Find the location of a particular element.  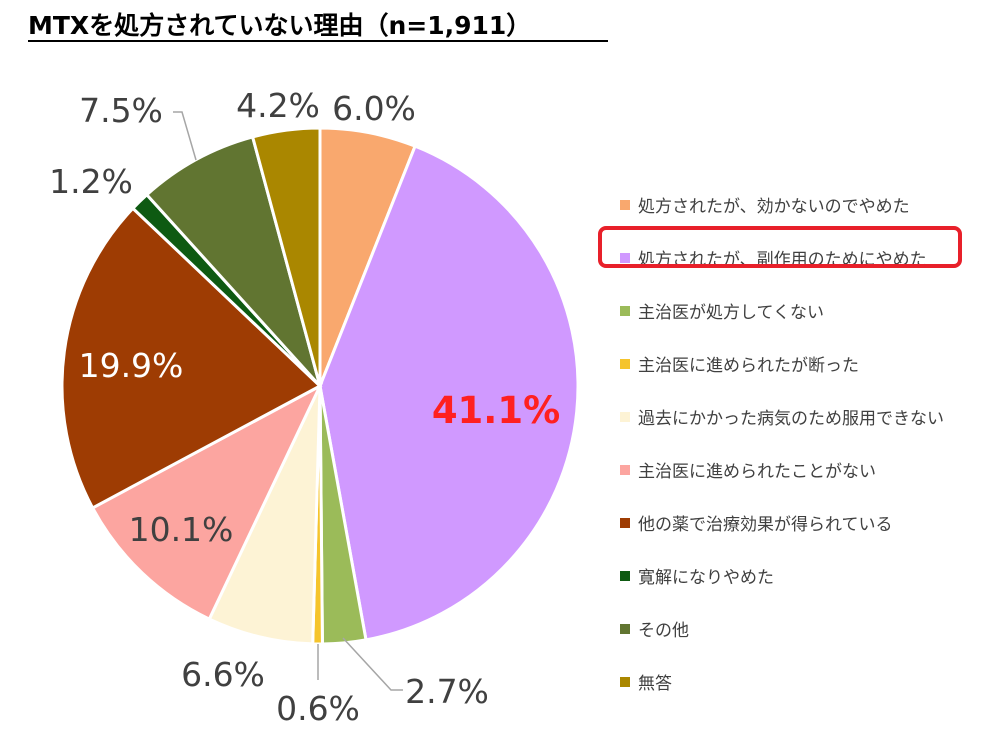

data-label-3: 2.7% is located at coordinates (447, 691).